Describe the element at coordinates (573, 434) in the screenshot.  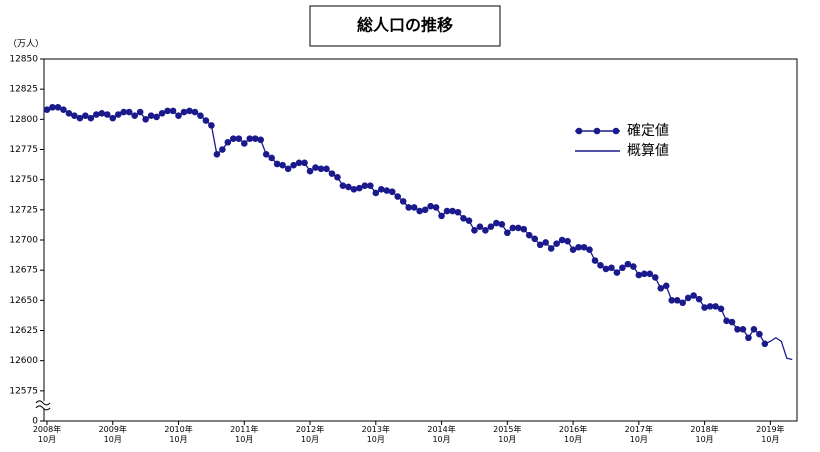
I see `x-tick-label: 2016年10月` at that location.